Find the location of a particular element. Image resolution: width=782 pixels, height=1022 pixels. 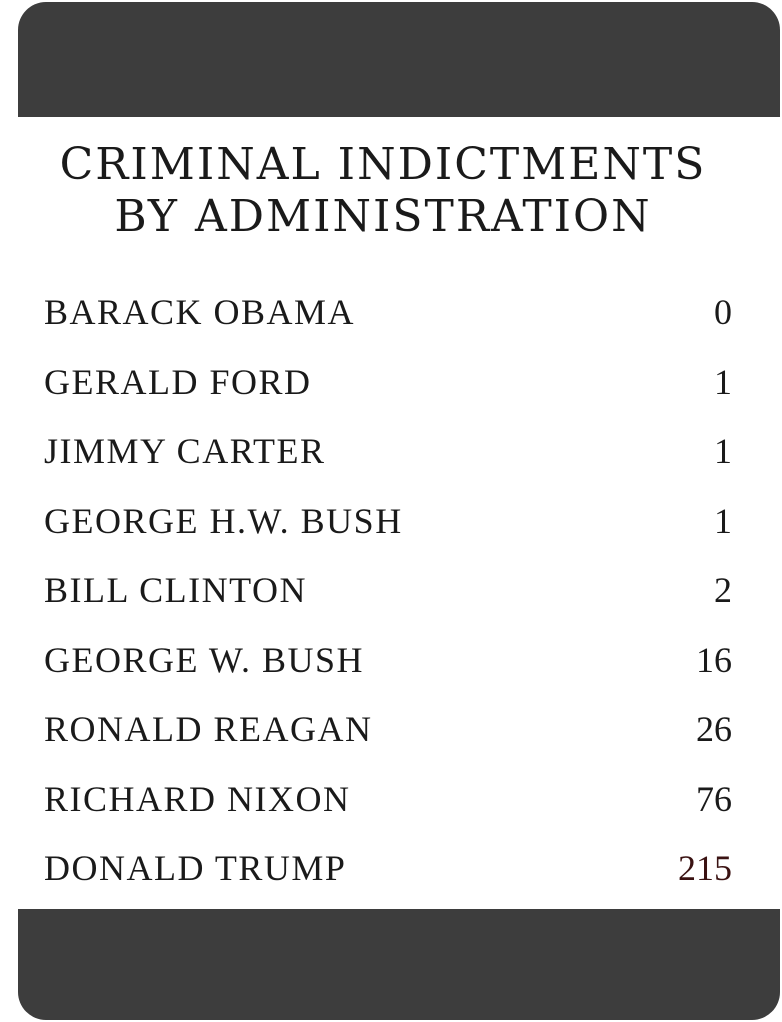

administration-name: GERALD FORD is located at coordinates (178, 381).